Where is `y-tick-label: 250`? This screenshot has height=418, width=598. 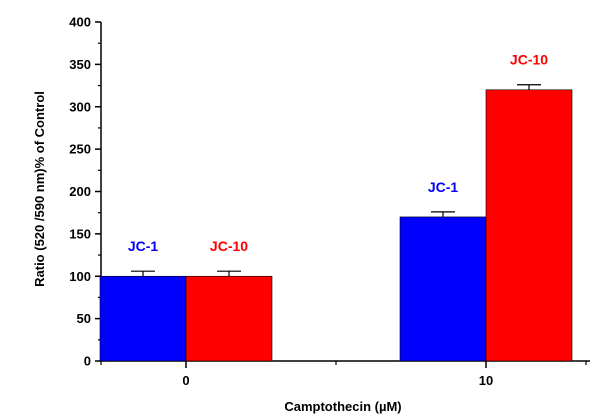
y-tick-label: 250 is located at coordinates (80, 149).